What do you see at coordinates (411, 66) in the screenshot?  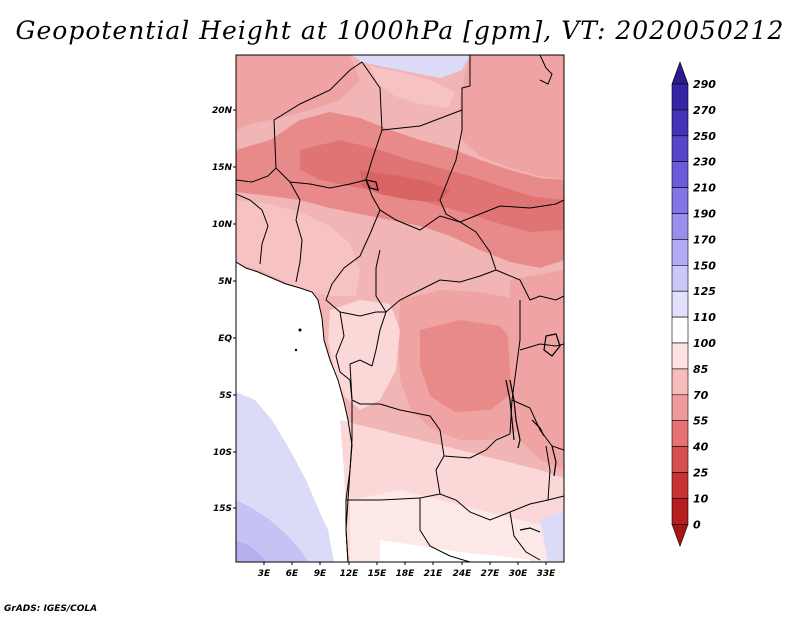 I see `north-blue-patch` at bounding box center [411, 66].